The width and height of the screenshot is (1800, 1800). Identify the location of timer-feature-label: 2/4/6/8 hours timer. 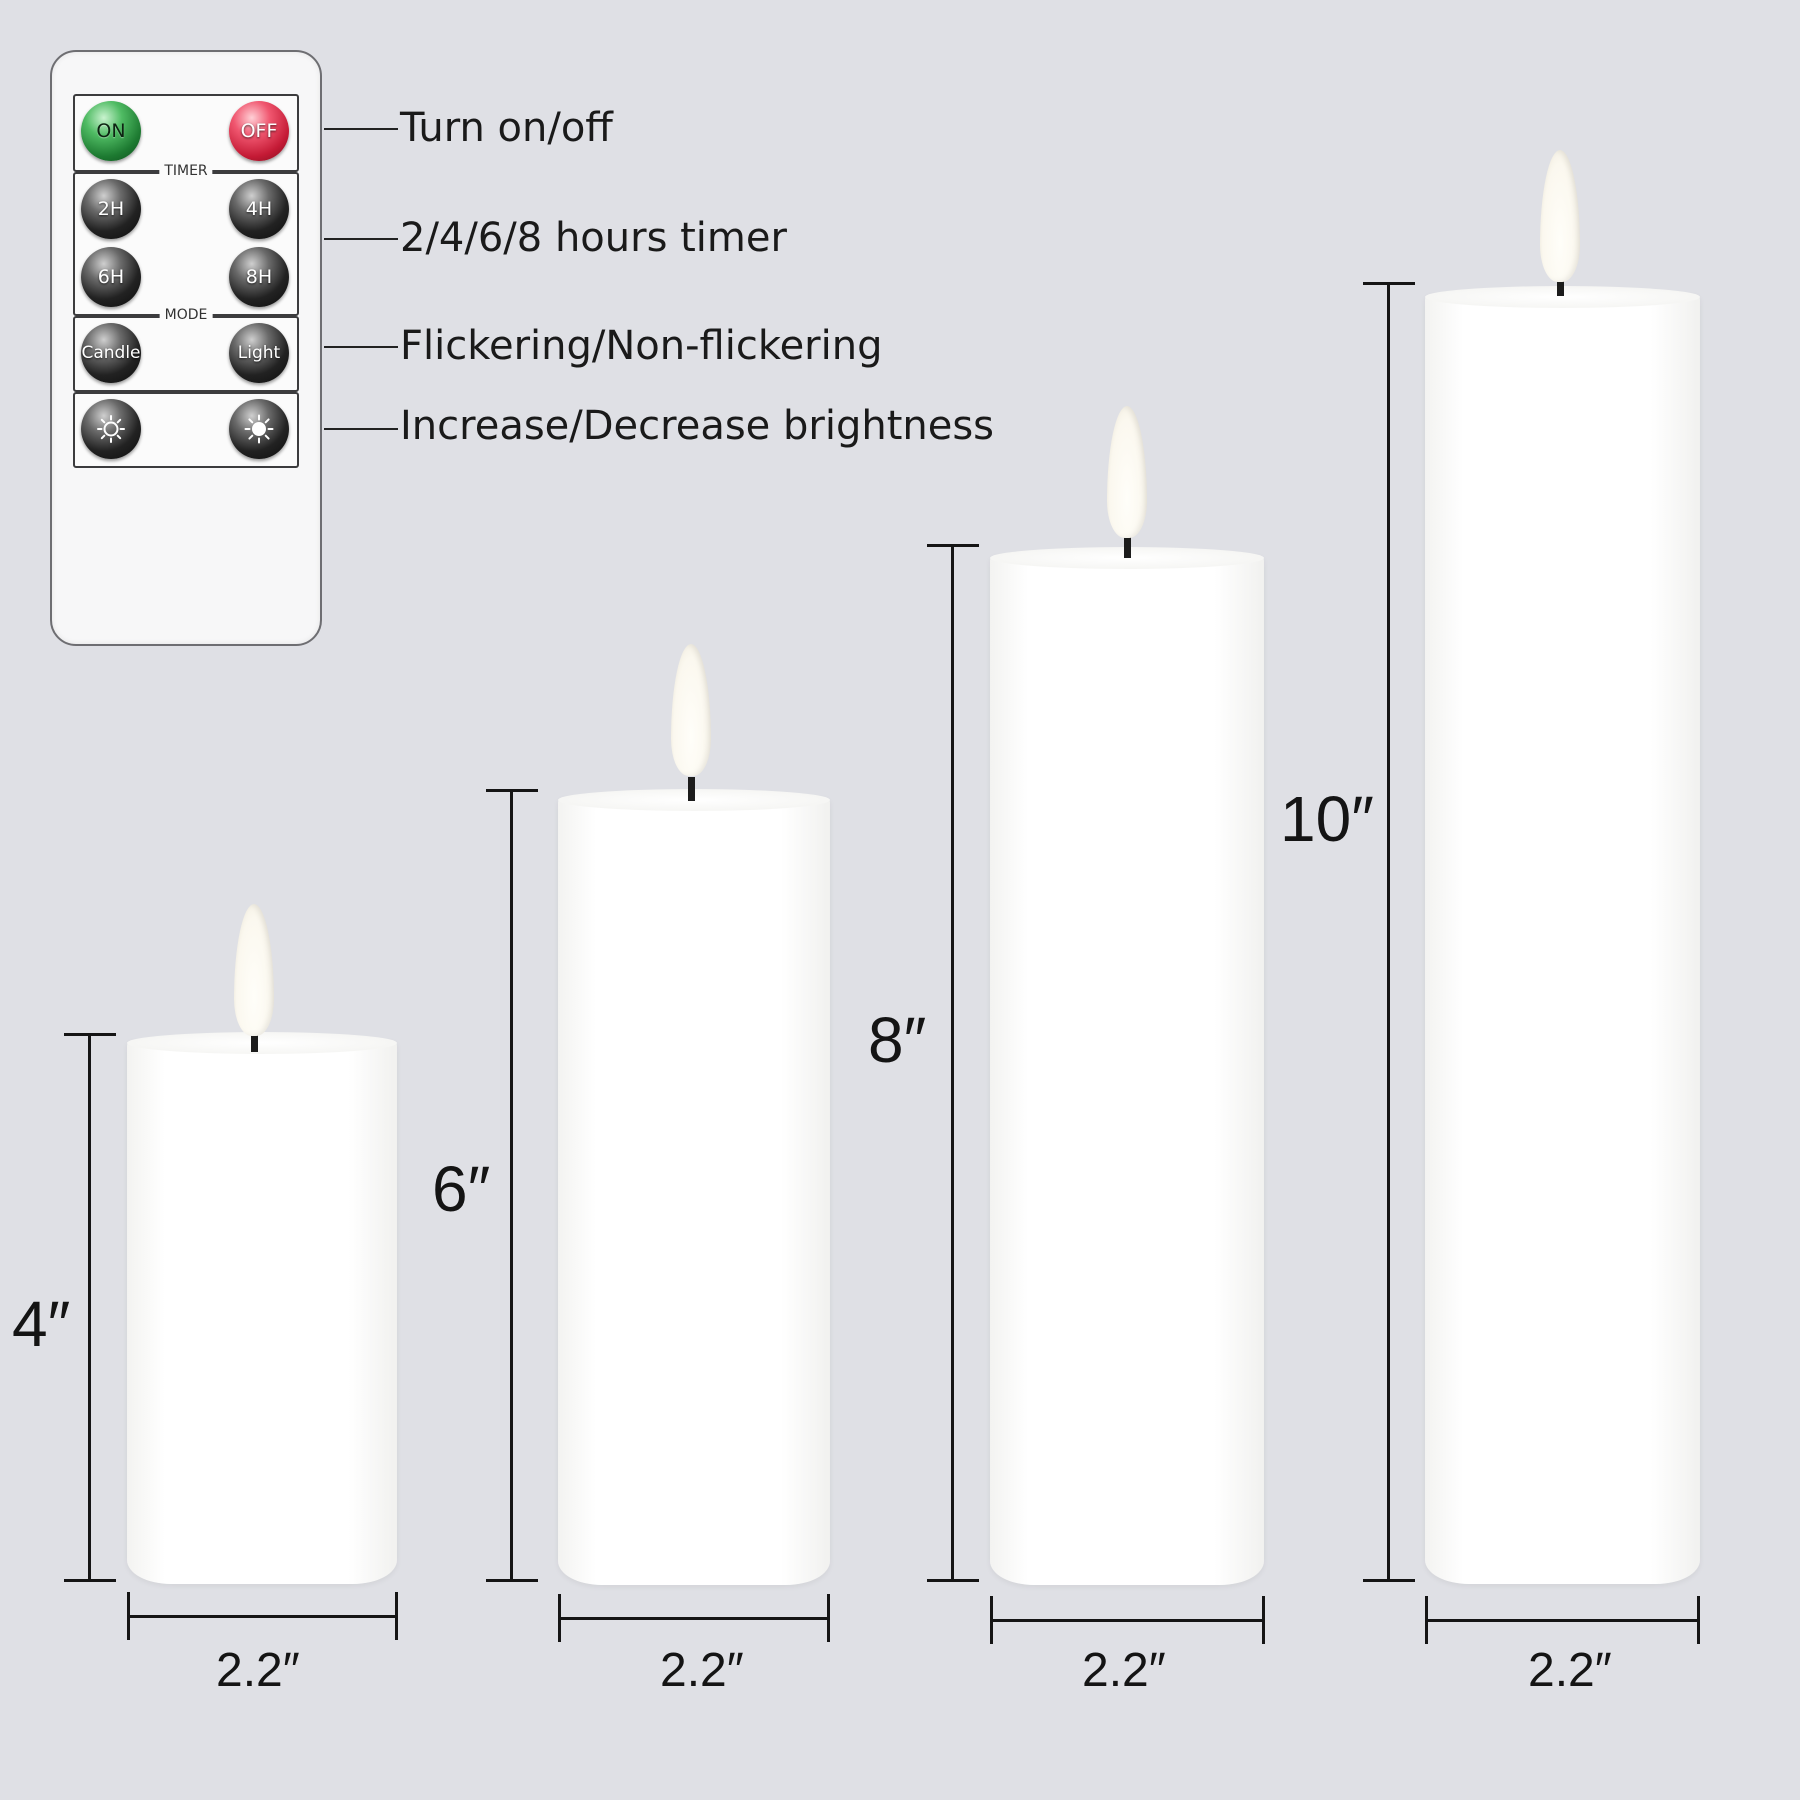
(593, 238).